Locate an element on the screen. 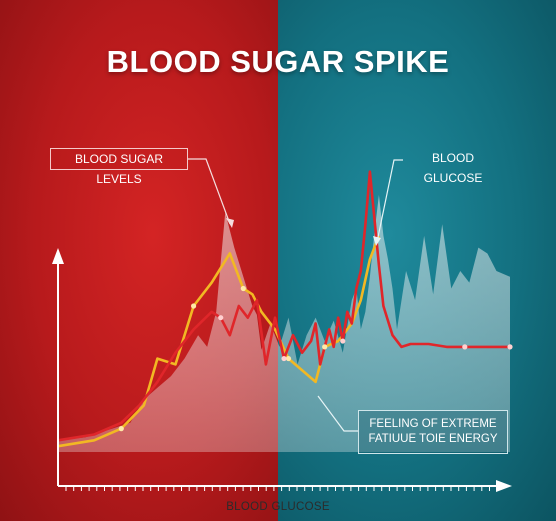  connector-arrow-right is located at coordinates (377, 241).